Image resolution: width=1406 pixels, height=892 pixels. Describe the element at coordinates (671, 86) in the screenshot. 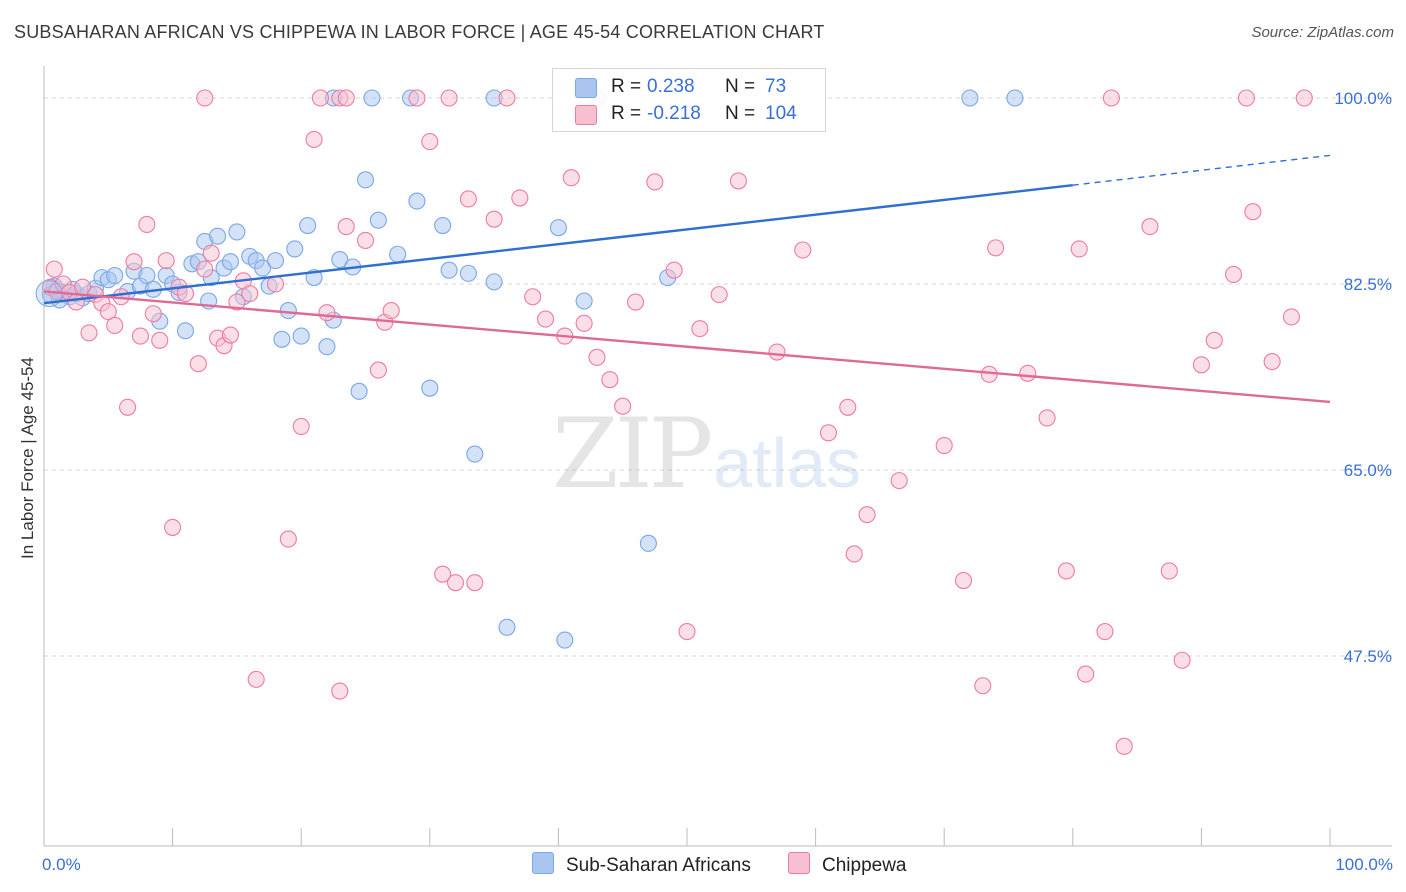

I see `r-value: 0.238` at that location.